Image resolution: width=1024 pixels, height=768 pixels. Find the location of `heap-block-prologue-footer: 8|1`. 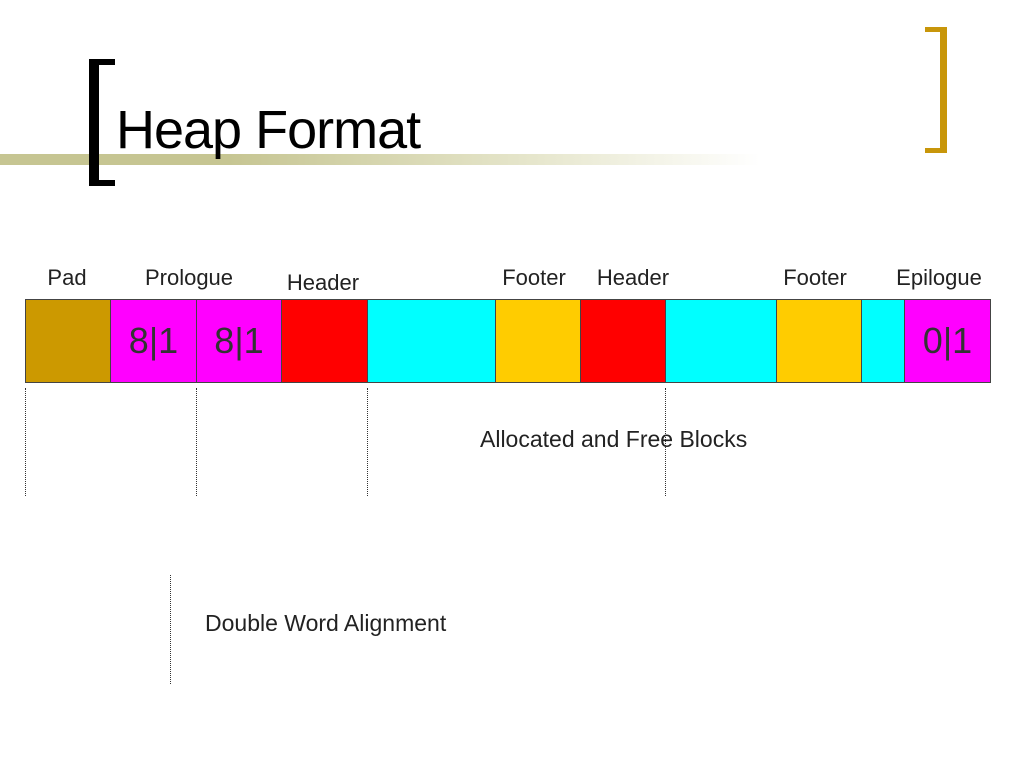

heap-block-prologue-footer: 8|1 is located at coordinates (239, 341).